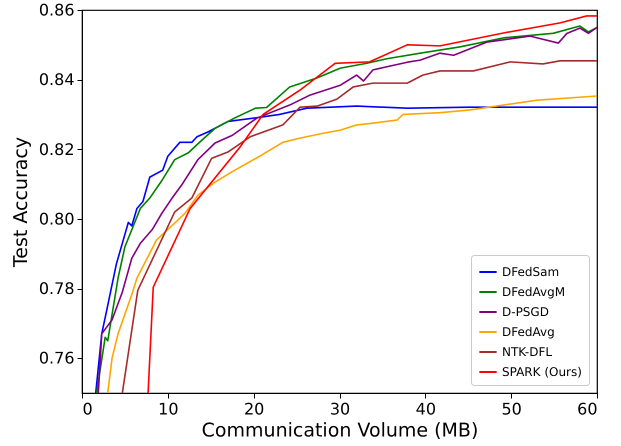 This screenshot has width=621, height=446. What do you see at coordinates (168, 409) in the screenshot?
I see `x-tick-label: 10` at bounding box center [168, 409].